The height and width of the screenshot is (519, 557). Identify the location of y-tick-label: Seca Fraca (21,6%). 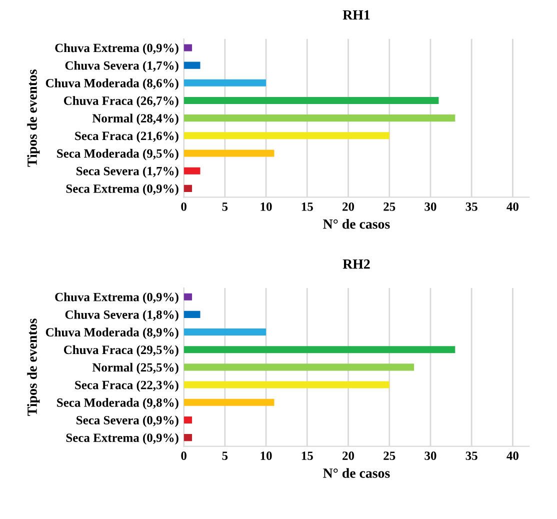
(126, 137).